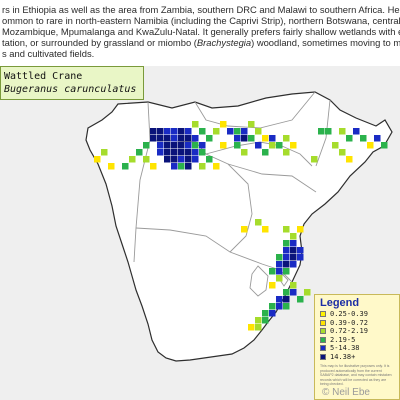 The height and width of the screenshot is (400, 400). What do you see at coordinates (72, 83) in the screenshot?
I see `map-title-box: Wattled Crane Bugeranus carunculatus` at bounding box center [72, 83].